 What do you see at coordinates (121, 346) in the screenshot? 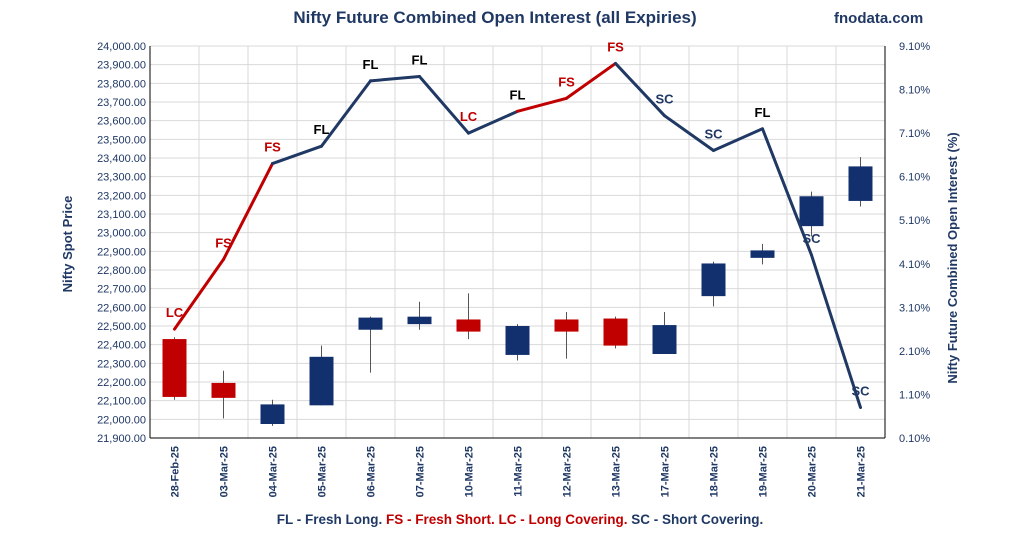
I see `y-tick-label: 22,400.00` at bounding box center [121, 346].